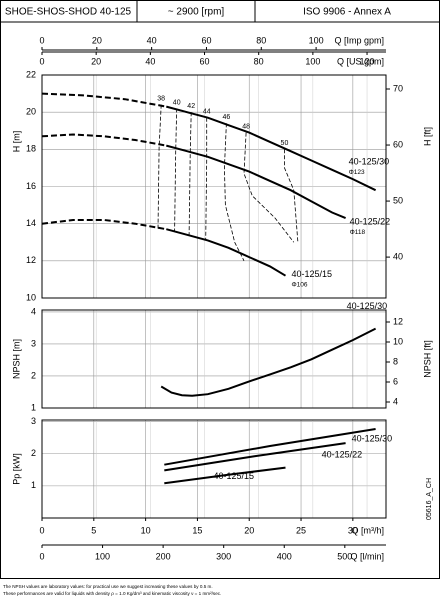  I want to click on axis-label: Q [US gpm], so click(360, 61).